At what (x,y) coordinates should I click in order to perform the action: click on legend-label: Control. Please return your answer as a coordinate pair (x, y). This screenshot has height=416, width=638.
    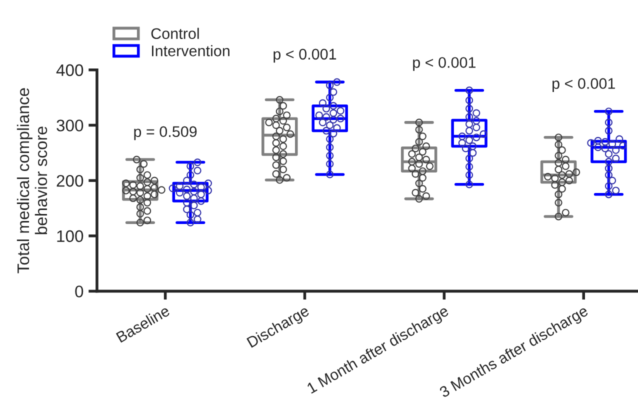
    Looking at the image, I should click on (175, 34).